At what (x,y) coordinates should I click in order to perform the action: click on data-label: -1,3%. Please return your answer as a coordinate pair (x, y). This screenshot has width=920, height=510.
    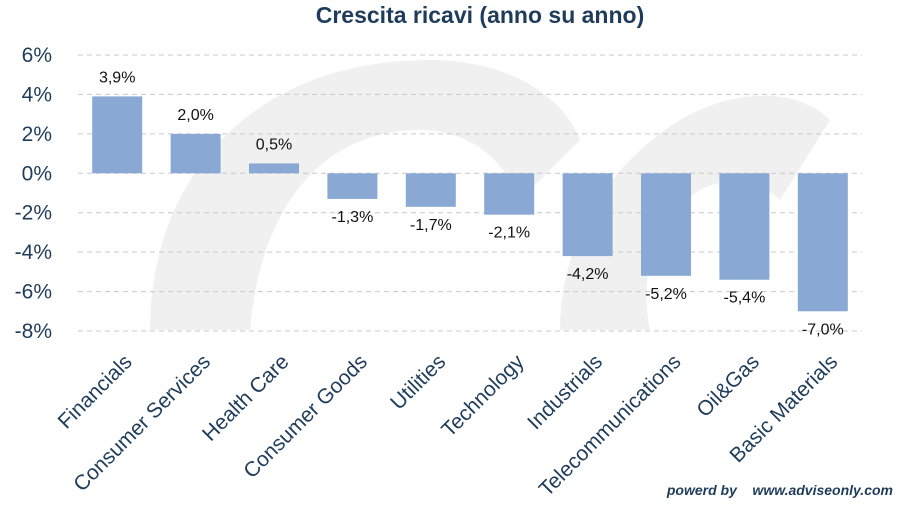
    Looking at the image, I should click on (353, 217).